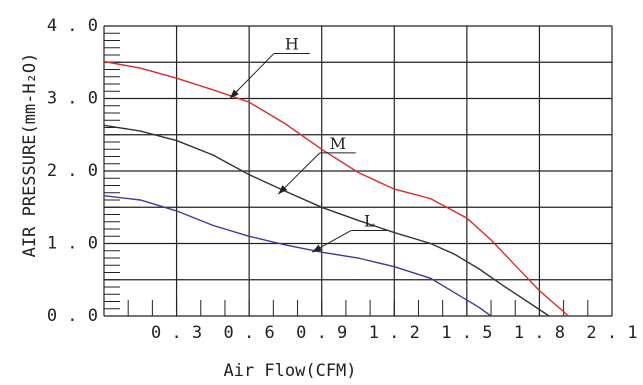 The width and height of the screenshot is (643, 385). Describe the element at coordinates (289, 371) in the screenshot. I see `x-axis-title: Air Flow(CFM)` at that location.